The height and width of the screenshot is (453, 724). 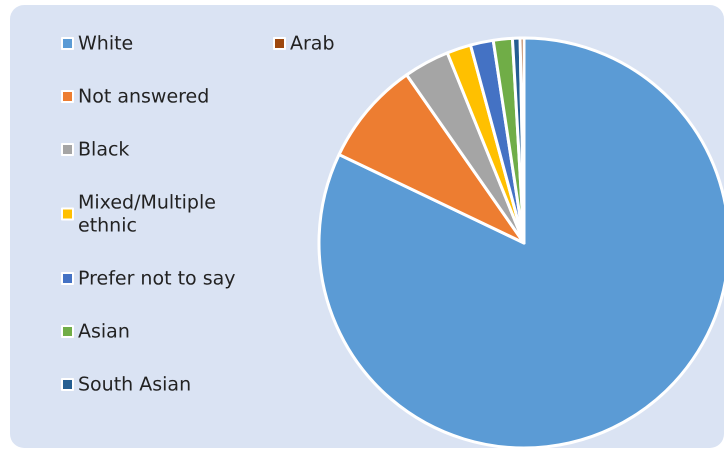 I want to click on legend-label: Black, so click(x=104, y=149).